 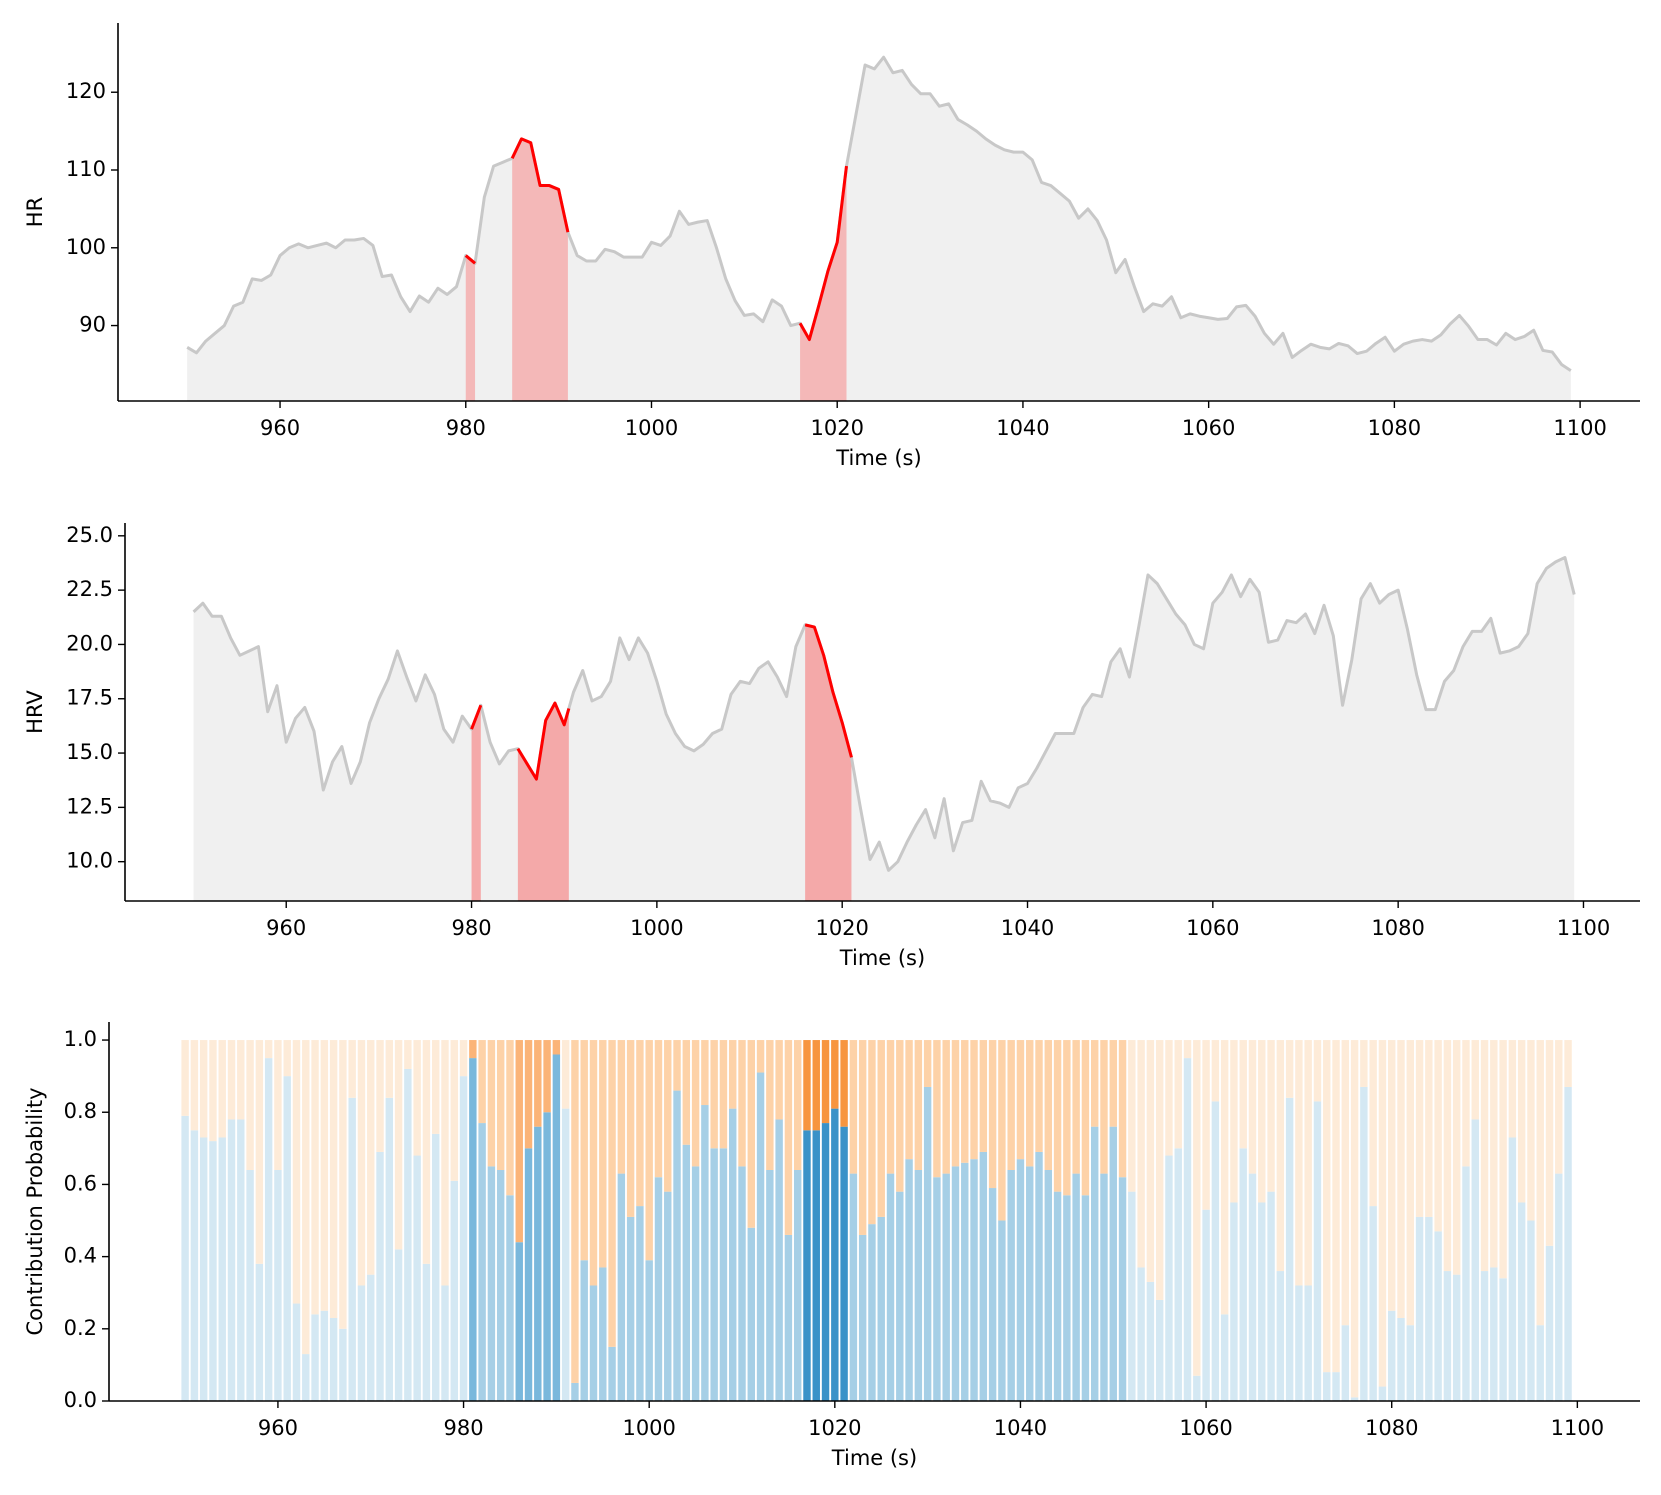 I want to click on y-tick-label: 25.0, so click(x=89, y=535).